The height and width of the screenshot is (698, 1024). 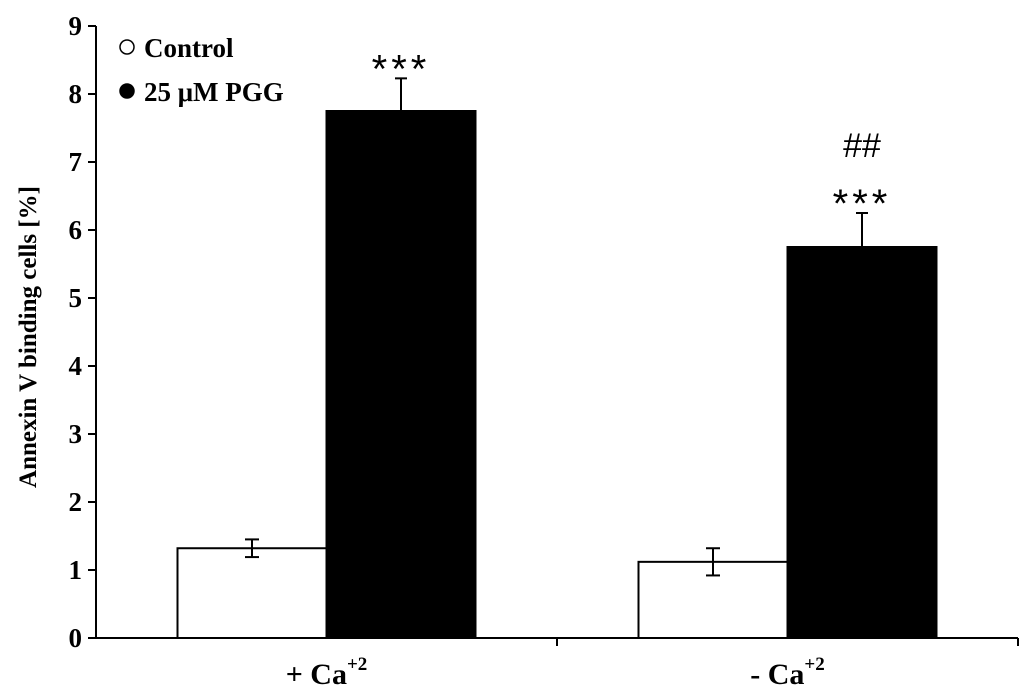 I want to click on y-tick-label: 7, so click(x=76, y=162).